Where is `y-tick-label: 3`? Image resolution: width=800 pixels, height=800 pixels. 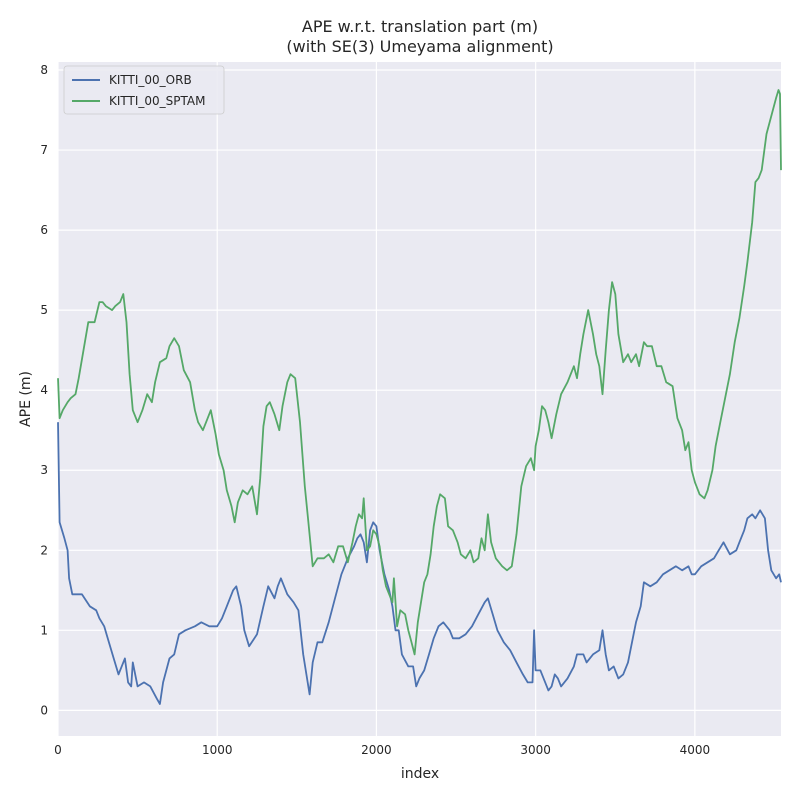
y-tick-label: 3 is located at coordinates (44, 470).